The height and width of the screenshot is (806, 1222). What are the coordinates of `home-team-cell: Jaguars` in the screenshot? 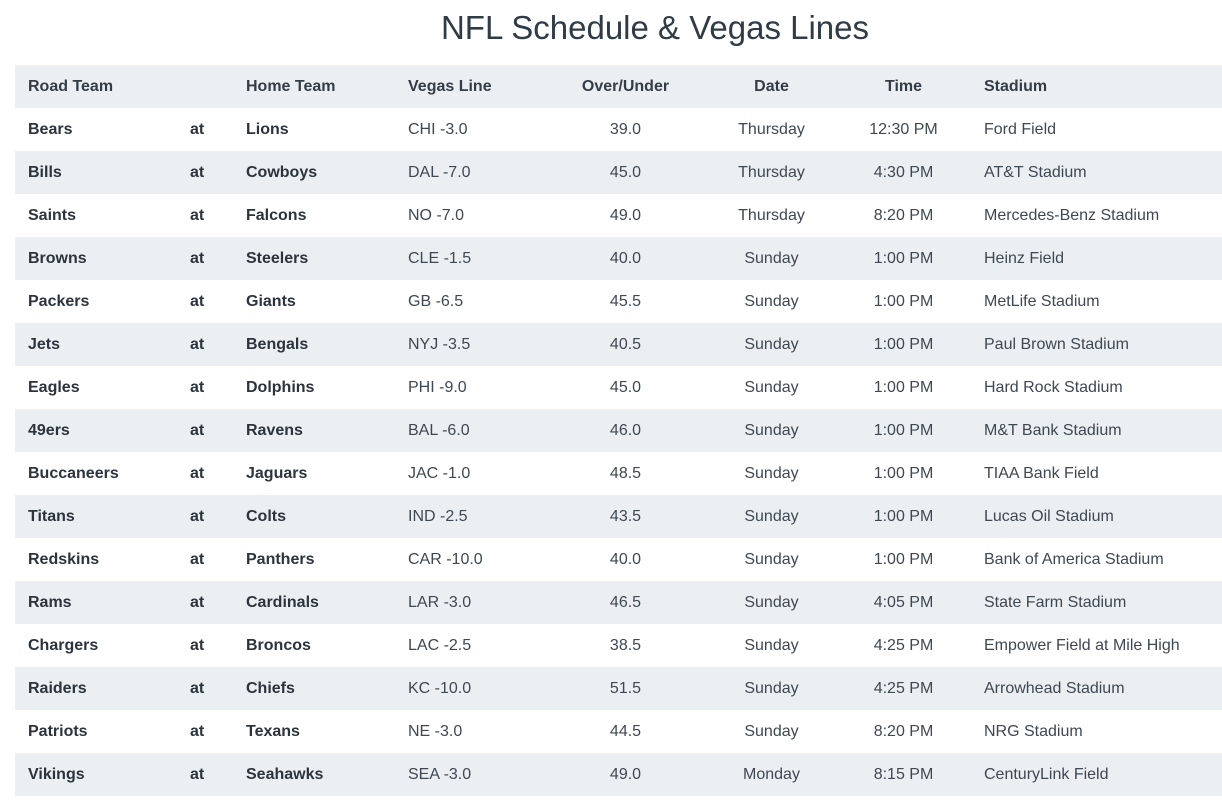 It's located at (277, 473).